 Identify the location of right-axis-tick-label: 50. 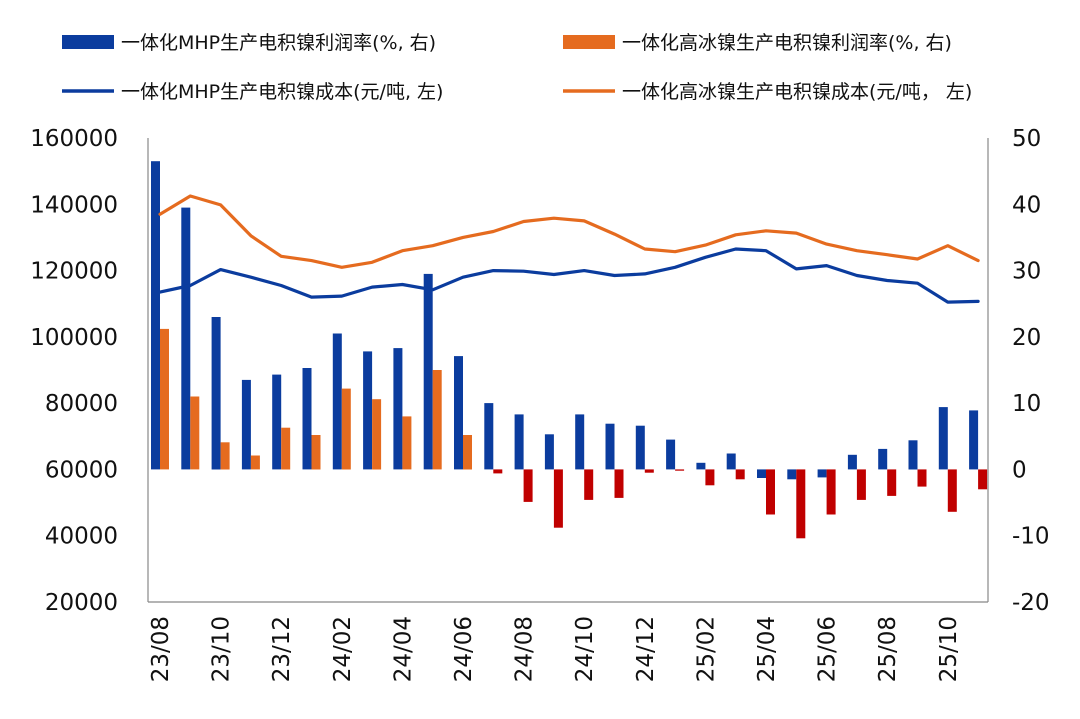
(1026, 139).